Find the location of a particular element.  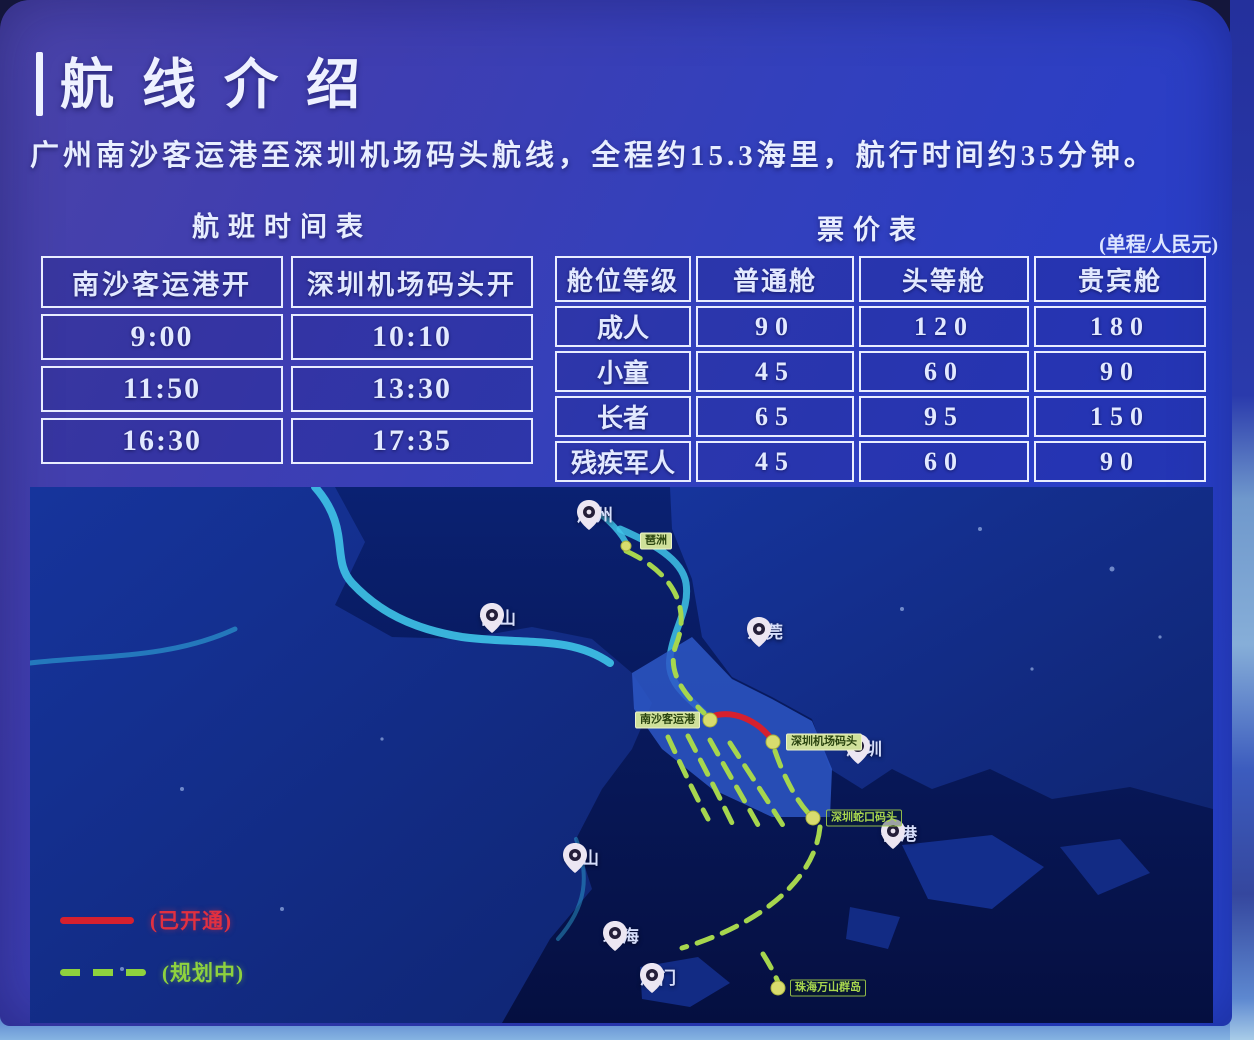

fares-row: 长者 65 95 150 is located at coordinates (880, 416).